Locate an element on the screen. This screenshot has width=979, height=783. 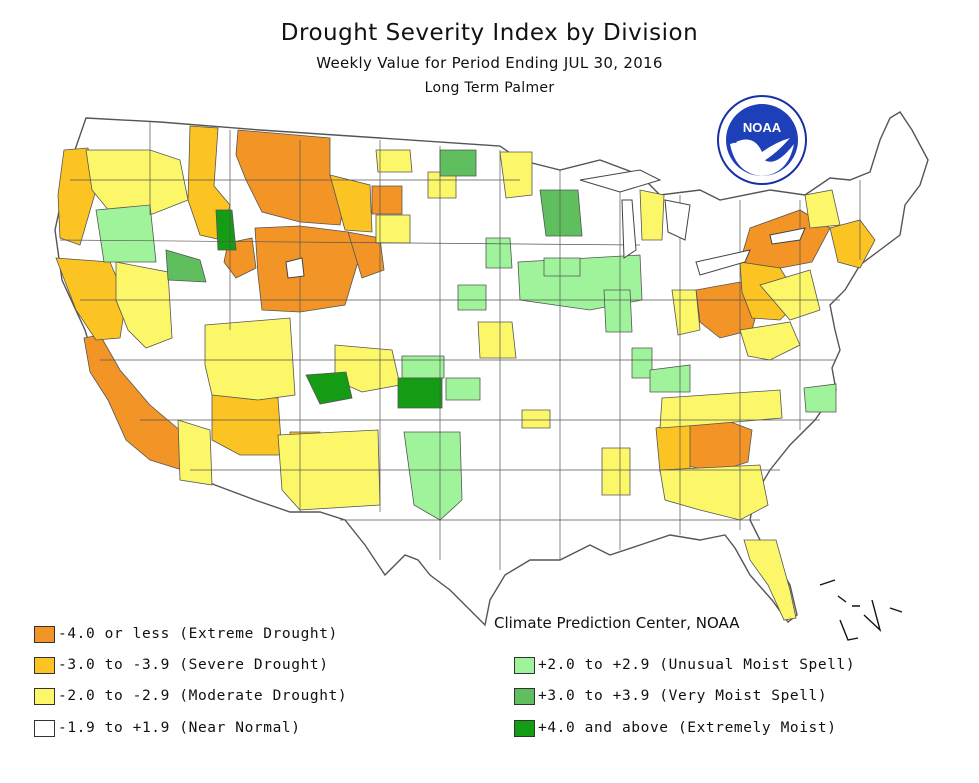
legend-item-severe-drought: -3.0 to -3.9 (Severe Drought) is located at coordinates (181, 665).